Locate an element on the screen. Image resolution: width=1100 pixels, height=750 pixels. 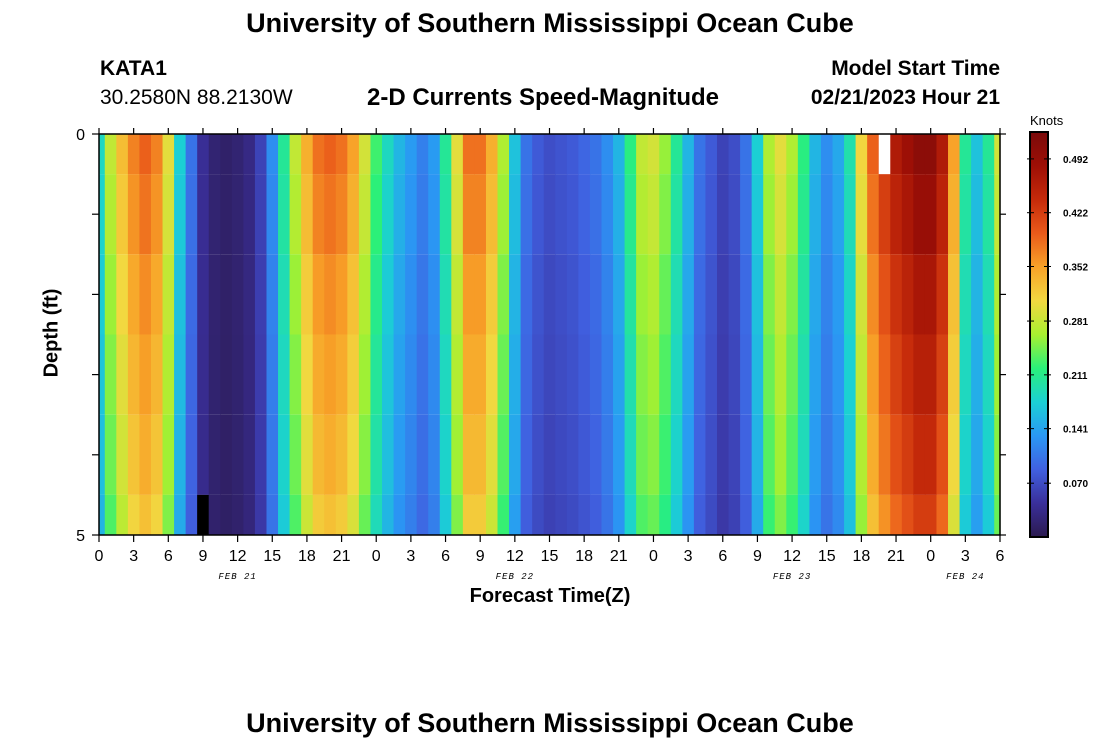
colorbar-tick-label: 0.352 is located at coordinates (1075, 267).